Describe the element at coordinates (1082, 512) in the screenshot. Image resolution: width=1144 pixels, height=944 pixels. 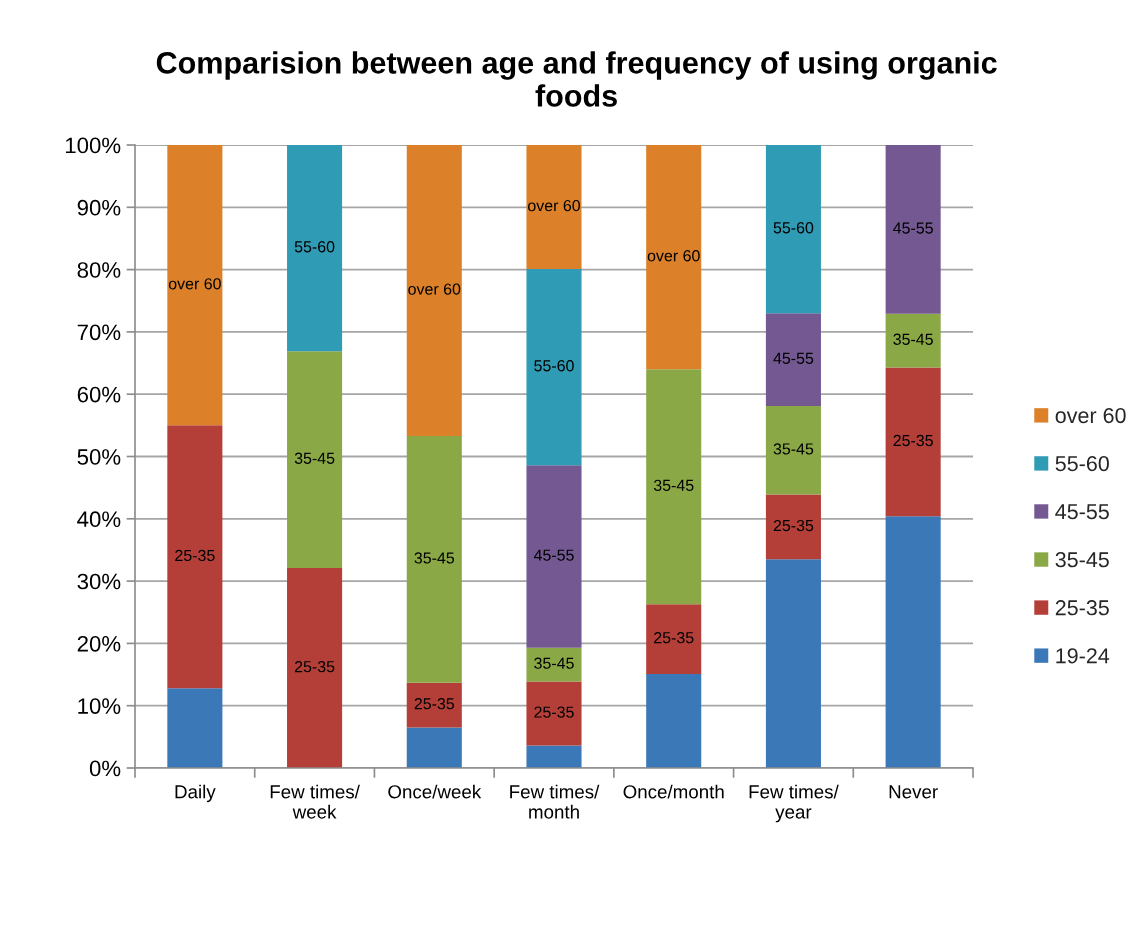
I see `legend-label: 45-55` at that location.